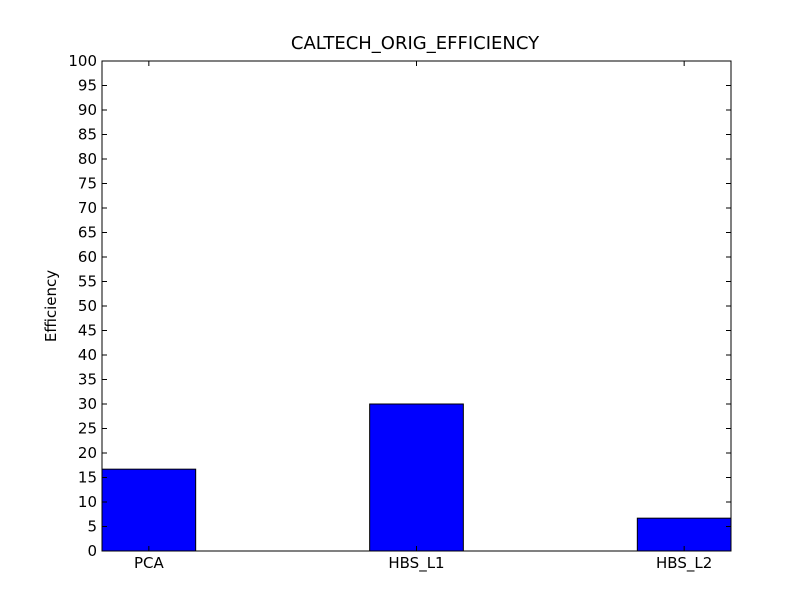 Image resolution: width=812 pixels, height=612 pixels. What do you see at coordinates (87, 184) in the screenshot?
I see `y-tick-label: 75` at bounding box center [87, 184].